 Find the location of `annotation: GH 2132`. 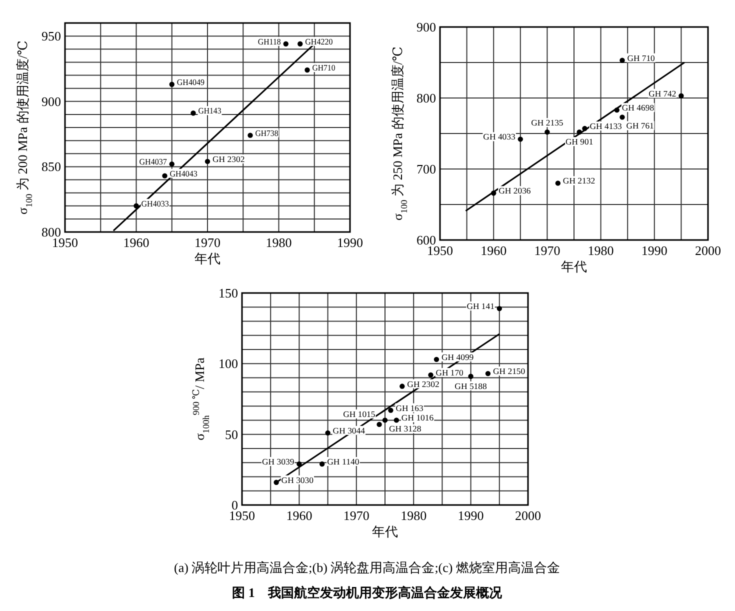

annotation: GH 2132 is located at coordinates (579, 181).